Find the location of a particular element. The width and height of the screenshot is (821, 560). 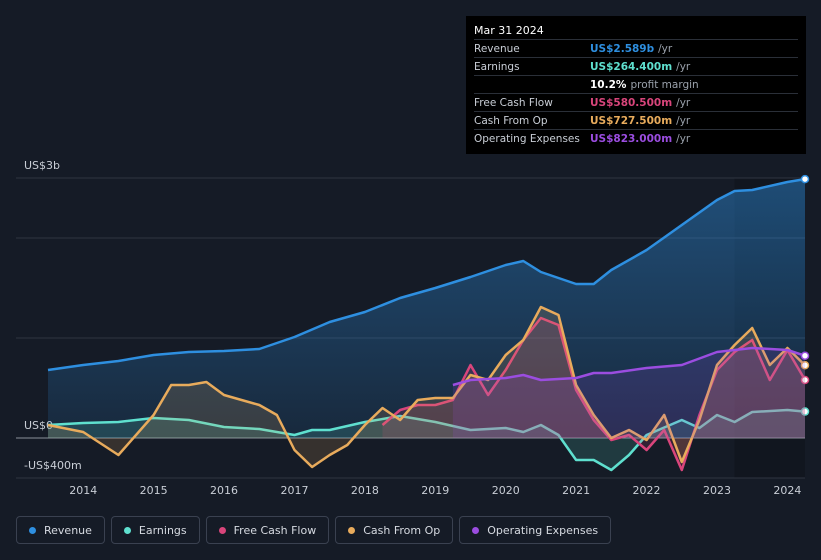

legend-item: Cash From Op is located at coordinates (394, 530).